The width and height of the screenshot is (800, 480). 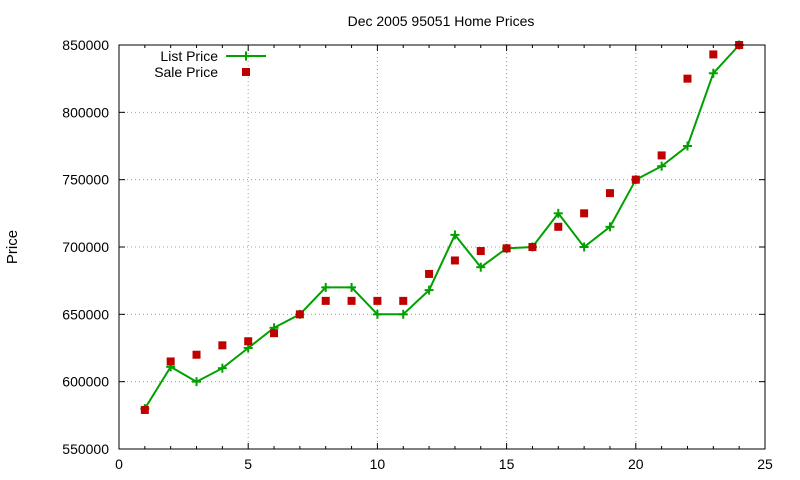 What do you see at coordinates (12, 247) in the screenshot?
I see `y-axis-label: Price` at bounding box center [12, 247].